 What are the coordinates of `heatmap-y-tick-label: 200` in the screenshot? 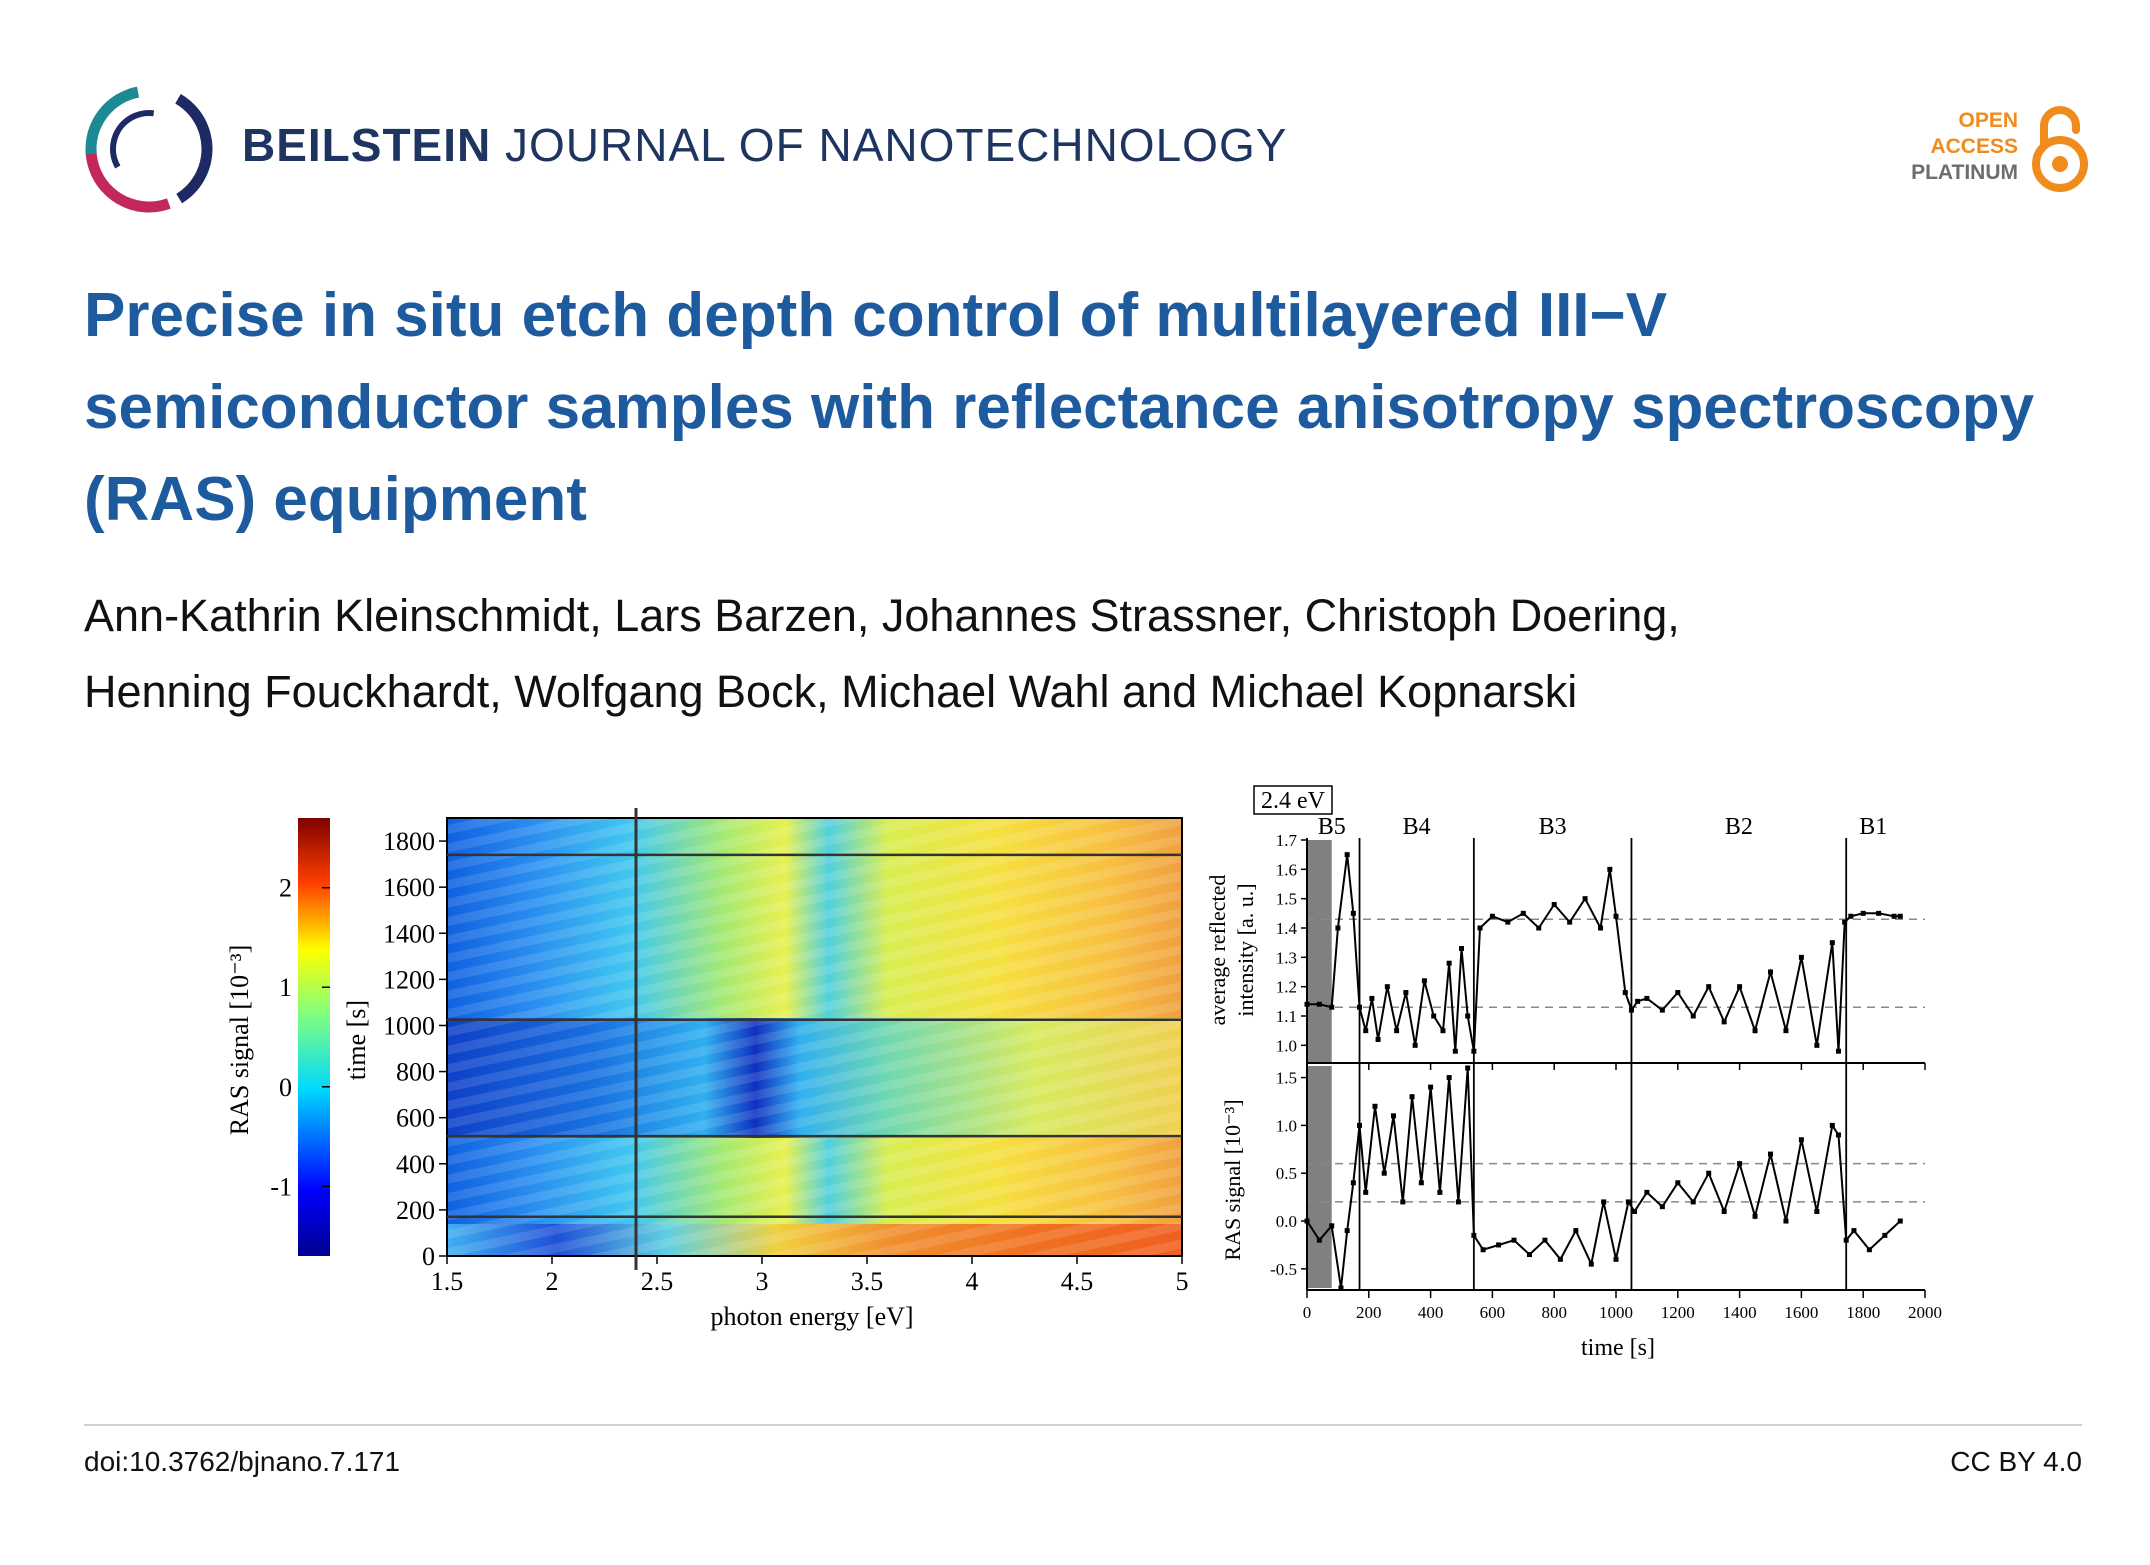 It's located at (415, 1210).